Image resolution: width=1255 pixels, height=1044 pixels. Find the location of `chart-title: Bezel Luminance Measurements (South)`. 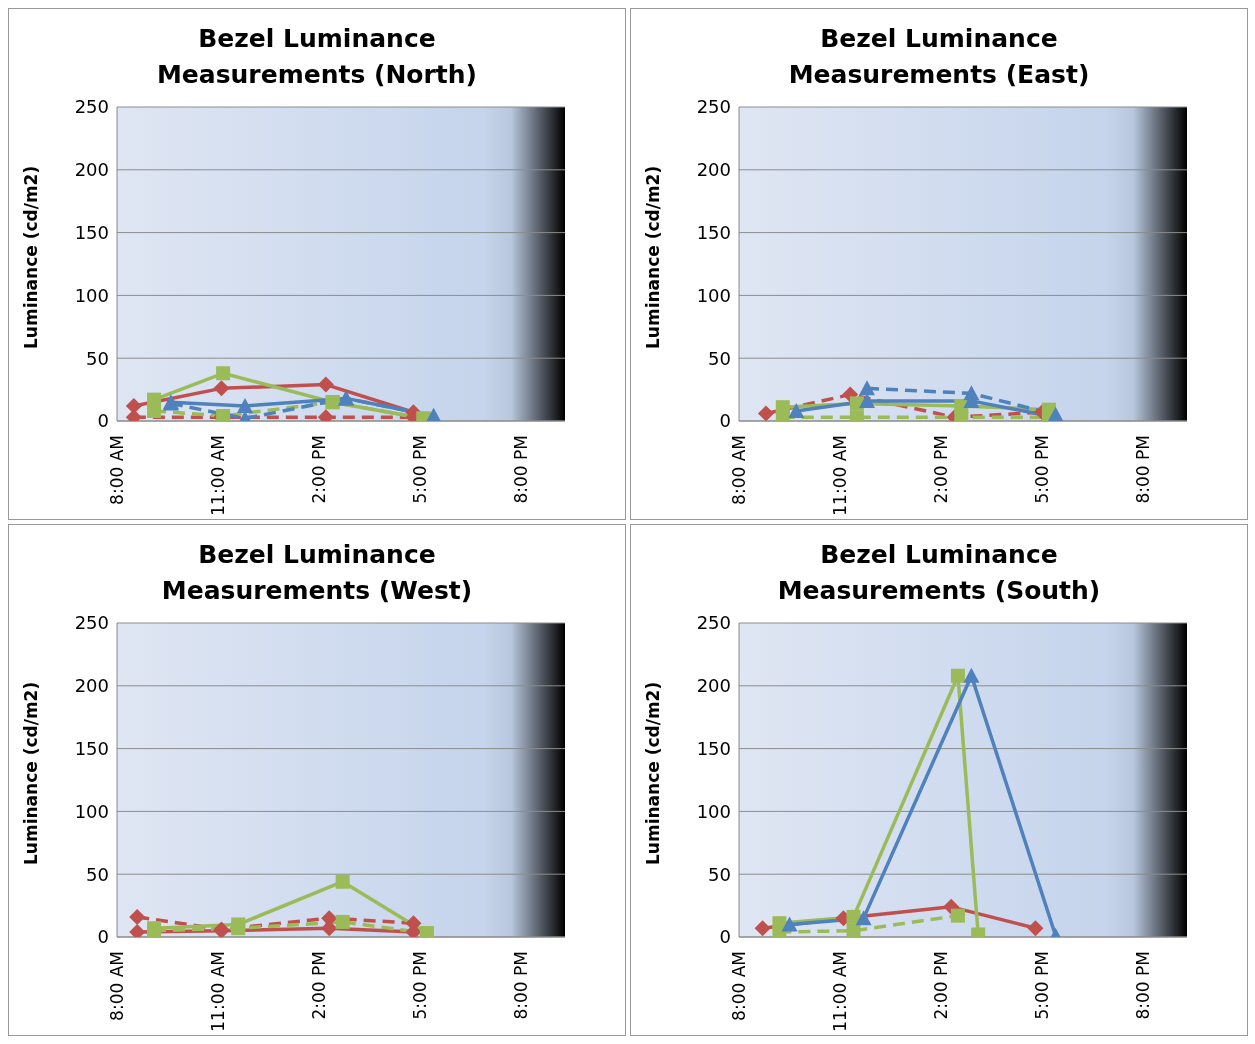

chart-title: Bezel Luminance Measurements (South) is located at coordinates (939, 573).